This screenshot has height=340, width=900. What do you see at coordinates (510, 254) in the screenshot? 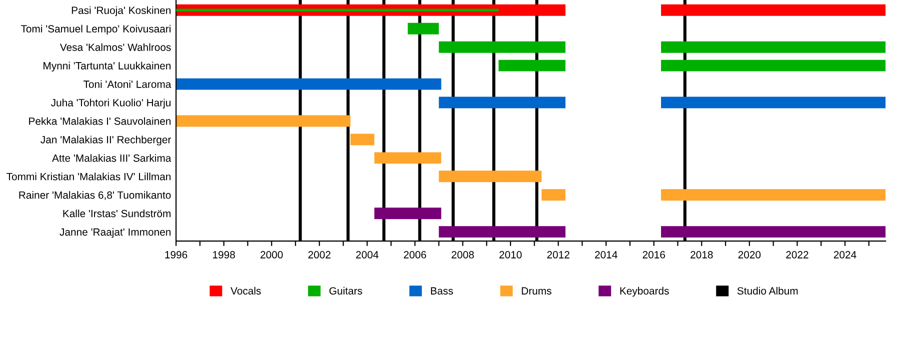
I see `x-tick-label: 2010` at bounding box center [510, 254].